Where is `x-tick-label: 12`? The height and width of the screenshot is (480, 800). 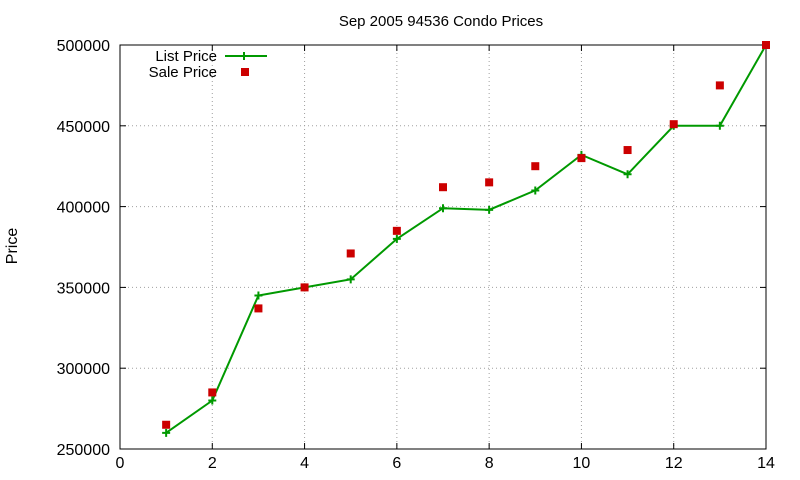 x-tick-label: 12 is located at coordinates (674, 463).